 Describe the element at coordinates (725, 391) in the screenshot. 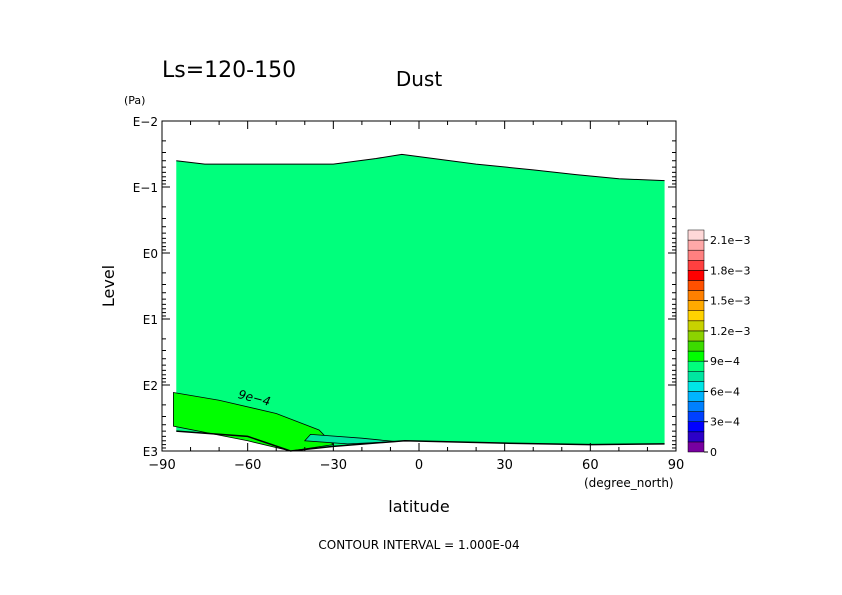

I see `colorbar-label: 6e−4` at that location.